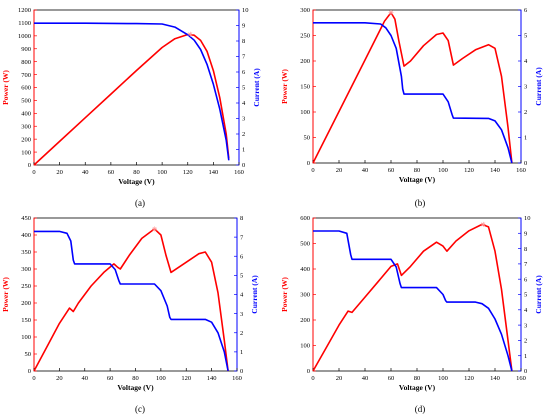  Describe the element at coordinates (24, 23) in the screenshot. I see `power-tick-label: 1100` at that location.